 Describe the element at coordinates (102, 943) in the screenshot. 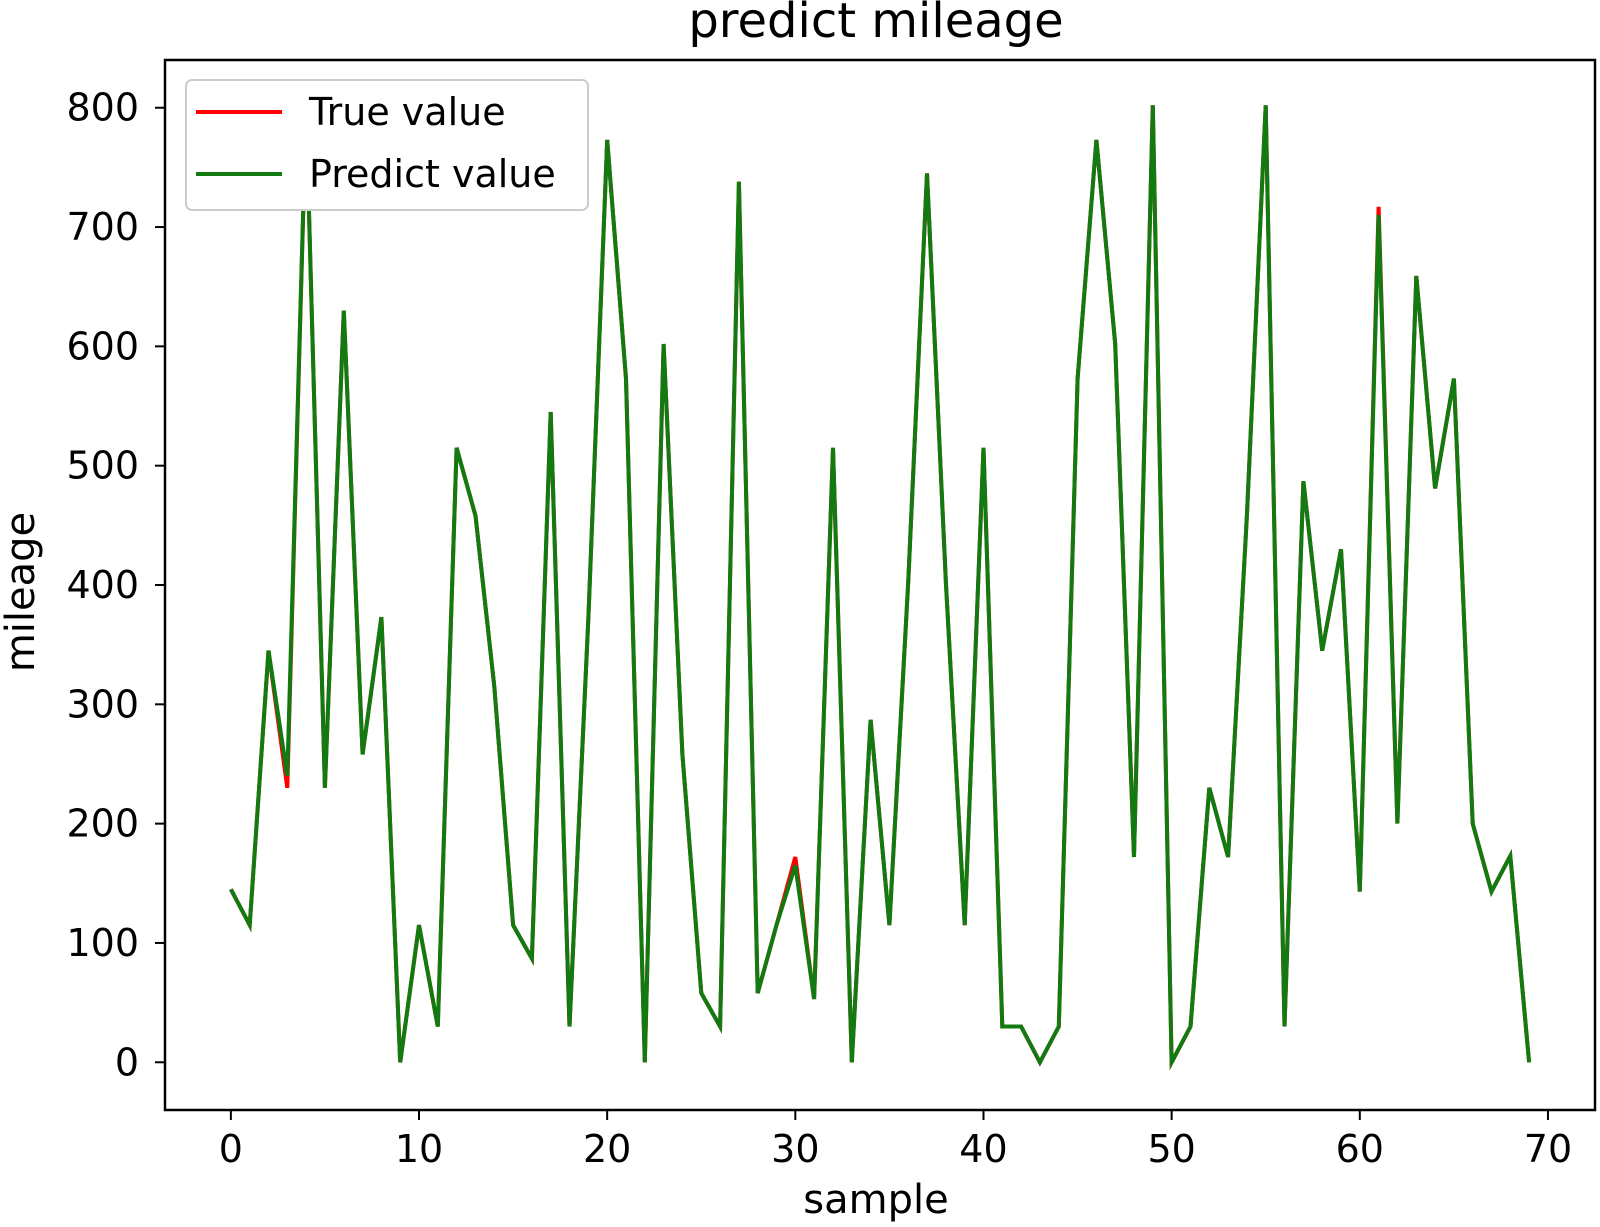

I see `y-tick-label: 100` at that location.